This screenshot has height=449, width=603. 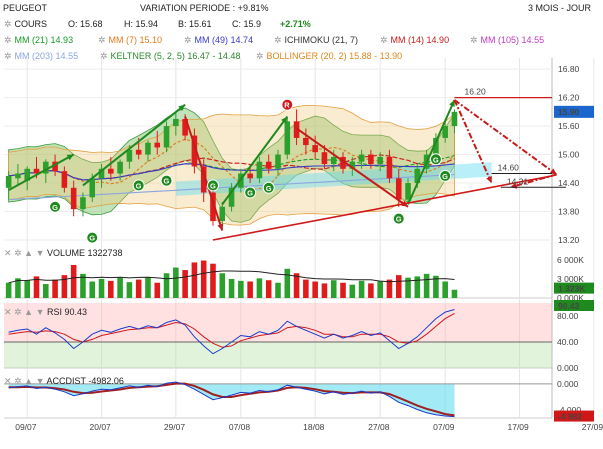 What do you see at coordinates (569, 212) in the screenshot?
I see `price-tick-label: 13.80` at bounding box center [569, 212].